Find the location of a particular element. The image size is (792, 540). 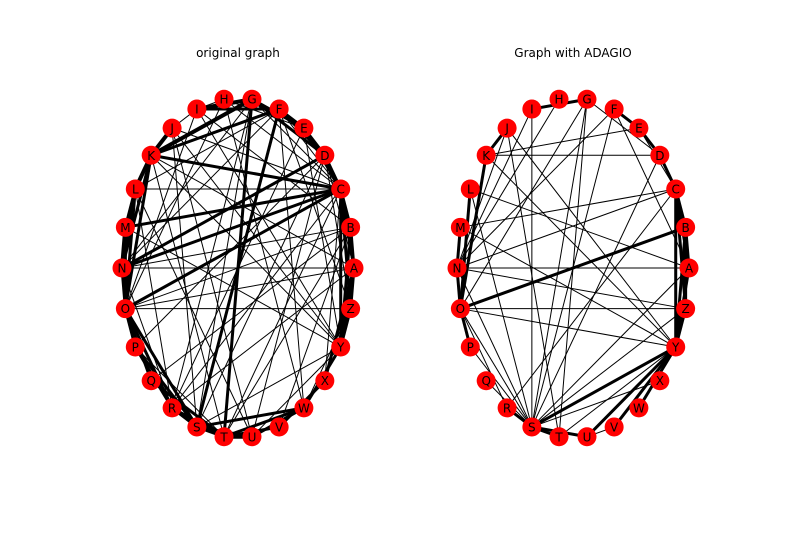

adagio-edge-O-S is located at coordinates (496, 368).